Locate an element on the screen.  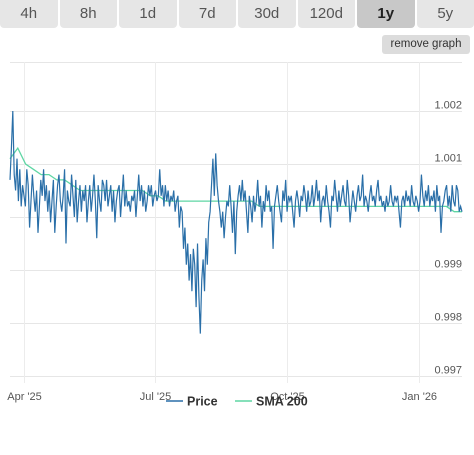
remove-graph-button: remove graph is located at coordinates (426, 44).